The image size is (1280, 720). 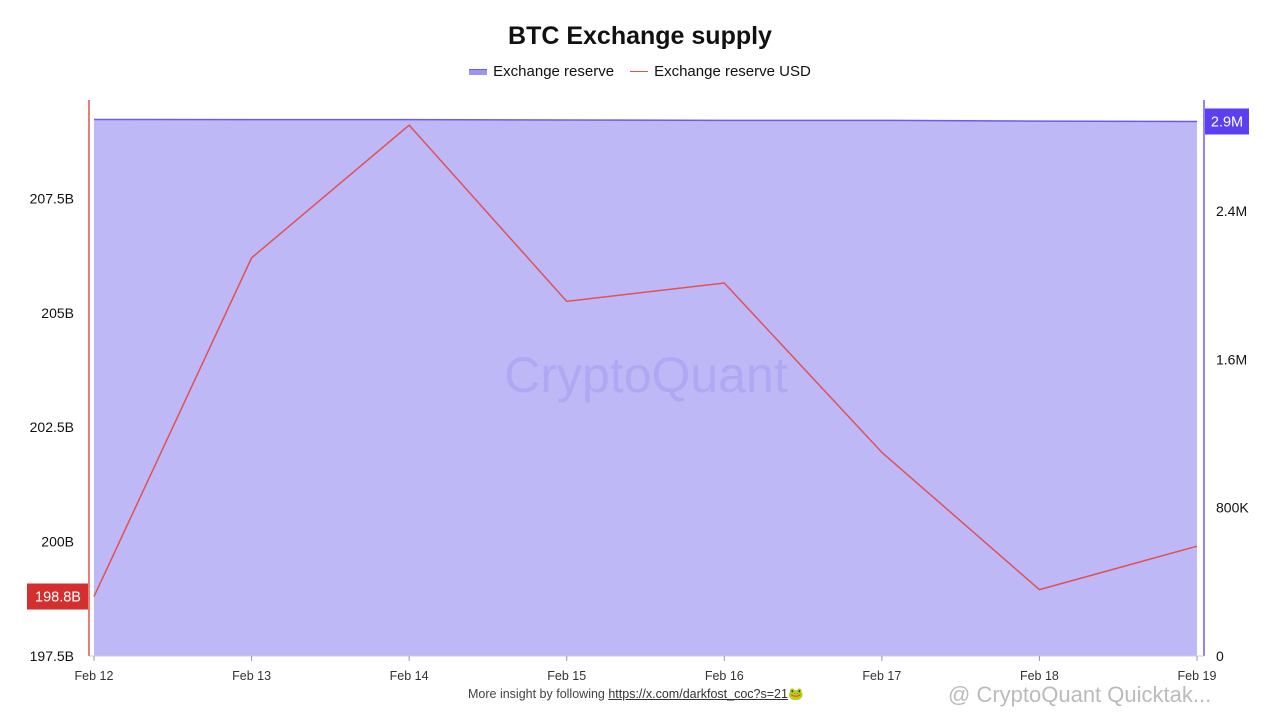 What do you see at coordinates (52, 427) in the screenshot?
I see `left-tick-label: 202.5B` at bounding box center [52, 427].